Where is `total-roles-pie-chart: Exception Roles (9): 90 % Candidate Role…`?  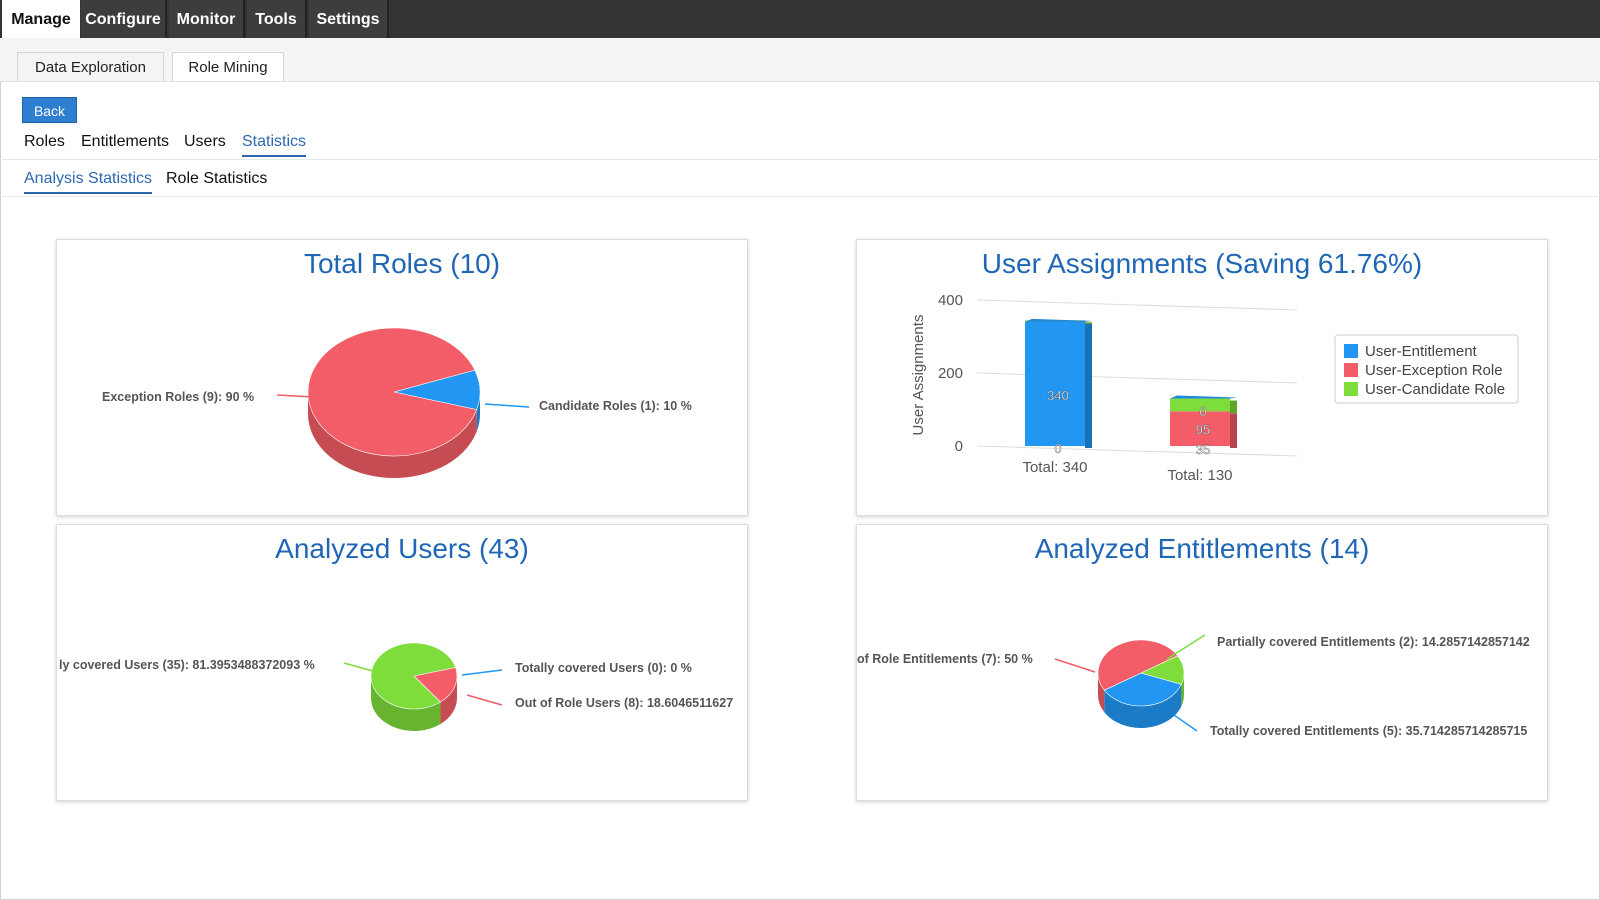 total-roles-pie-chart: Exception Roles (9): 90 % Candidate Role… is located at coordinates (397, 403).